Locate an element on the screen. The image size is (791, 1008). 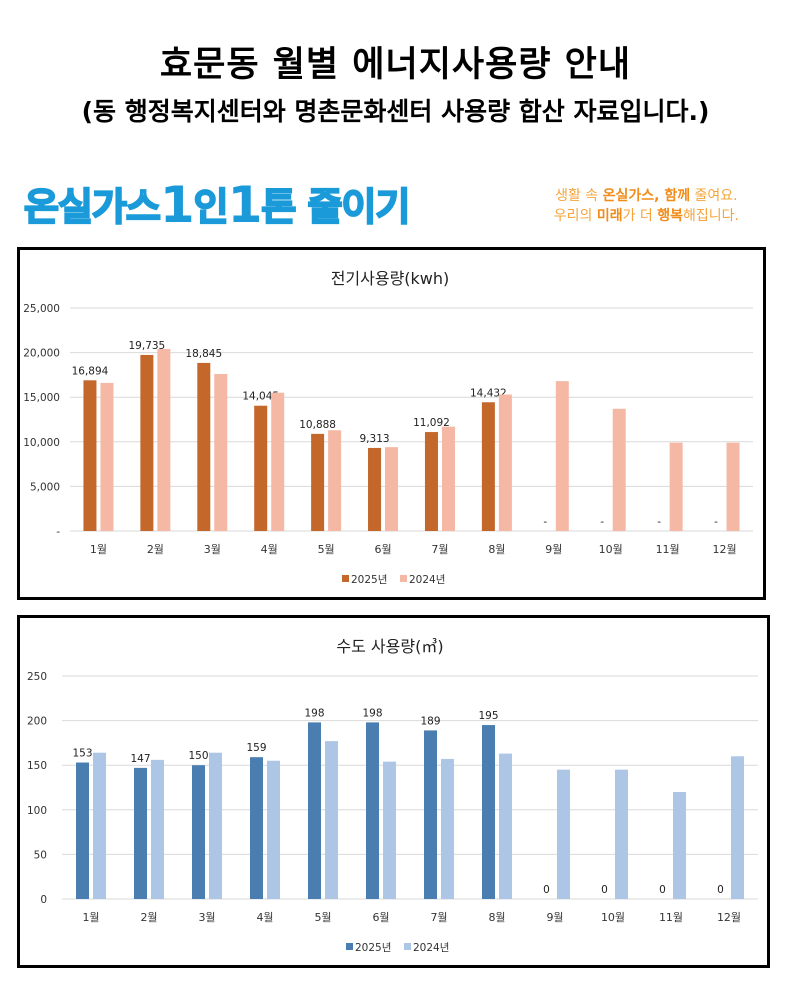
y-tick-label: 50 is located at coordinates (40, 855).